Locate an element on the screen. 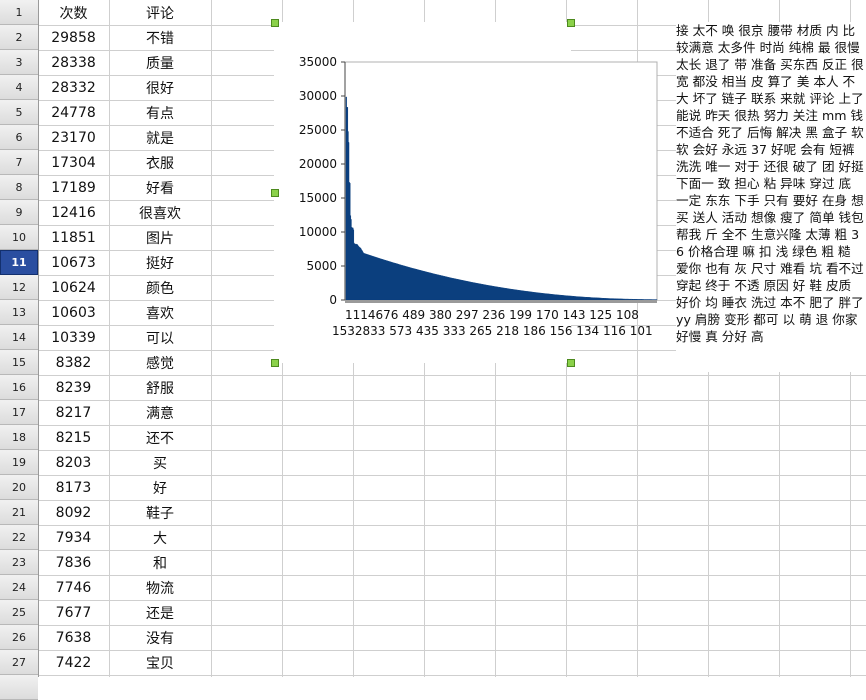 Image resolution: width=866 pixels, height=700 pixels. cell-count: 10339 is located at coordinates (73, 337).